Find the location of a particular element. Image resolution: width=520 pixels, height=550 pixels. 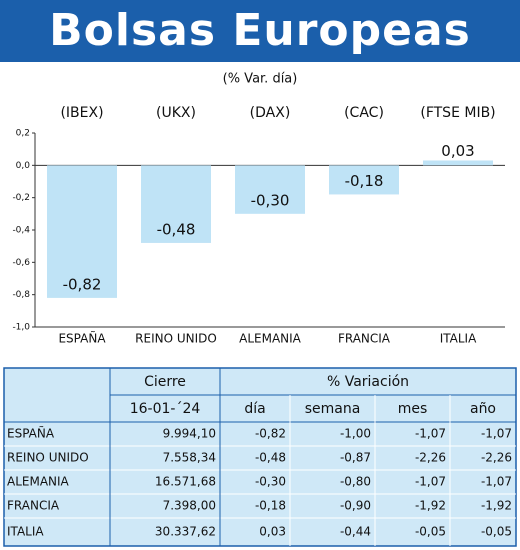

cell: -0,44 is located at coordinates (355, 532).